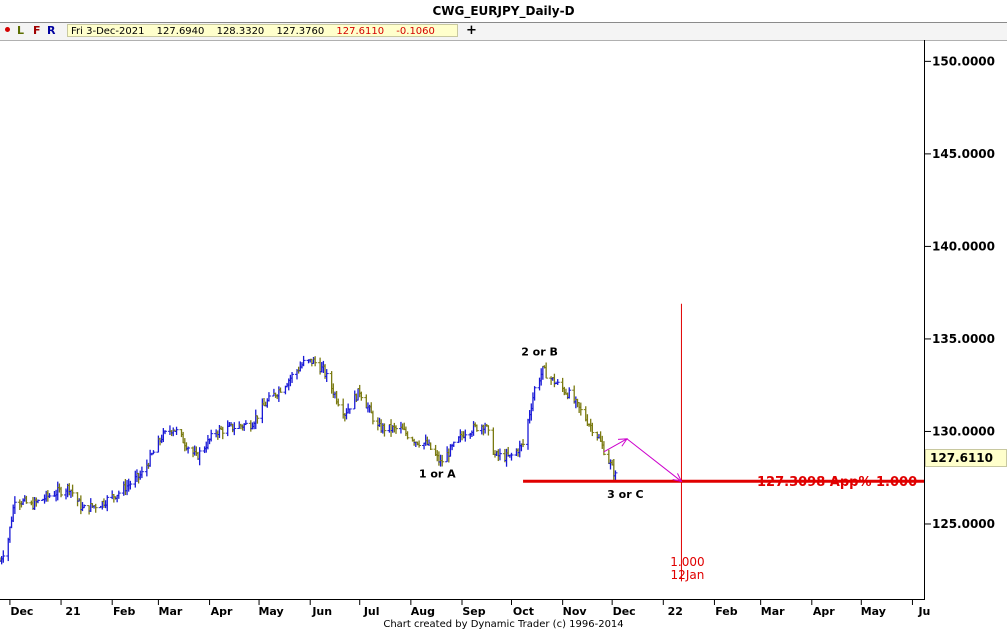 Image resolution: width=1007 pixels, height=632 pixels. What do you see at coordinates (321, 611) in the screenshot?
I see `x-tick-label: Jun` at bounding box center [321, 611].